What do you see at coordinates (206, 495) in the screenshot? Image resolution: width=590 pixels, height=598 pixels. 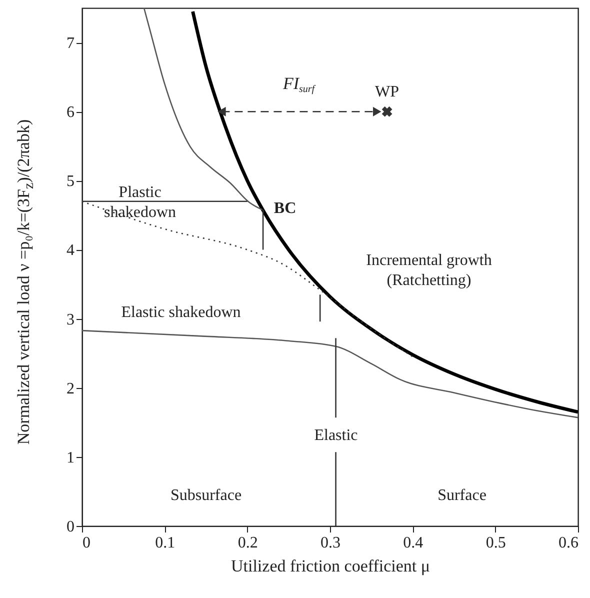 I see `annotation: Subsurface` at bounding box center [206, 495].